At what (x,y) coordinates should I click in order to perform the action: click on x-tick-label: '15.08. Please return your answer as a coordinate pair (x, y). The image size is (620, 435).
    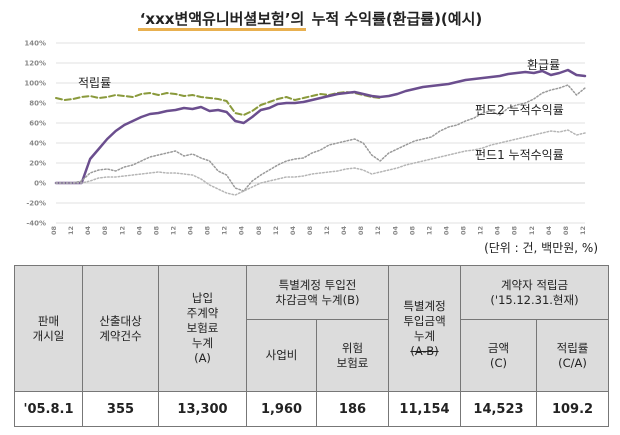
    Looking at the image, I should click on (566, 230).